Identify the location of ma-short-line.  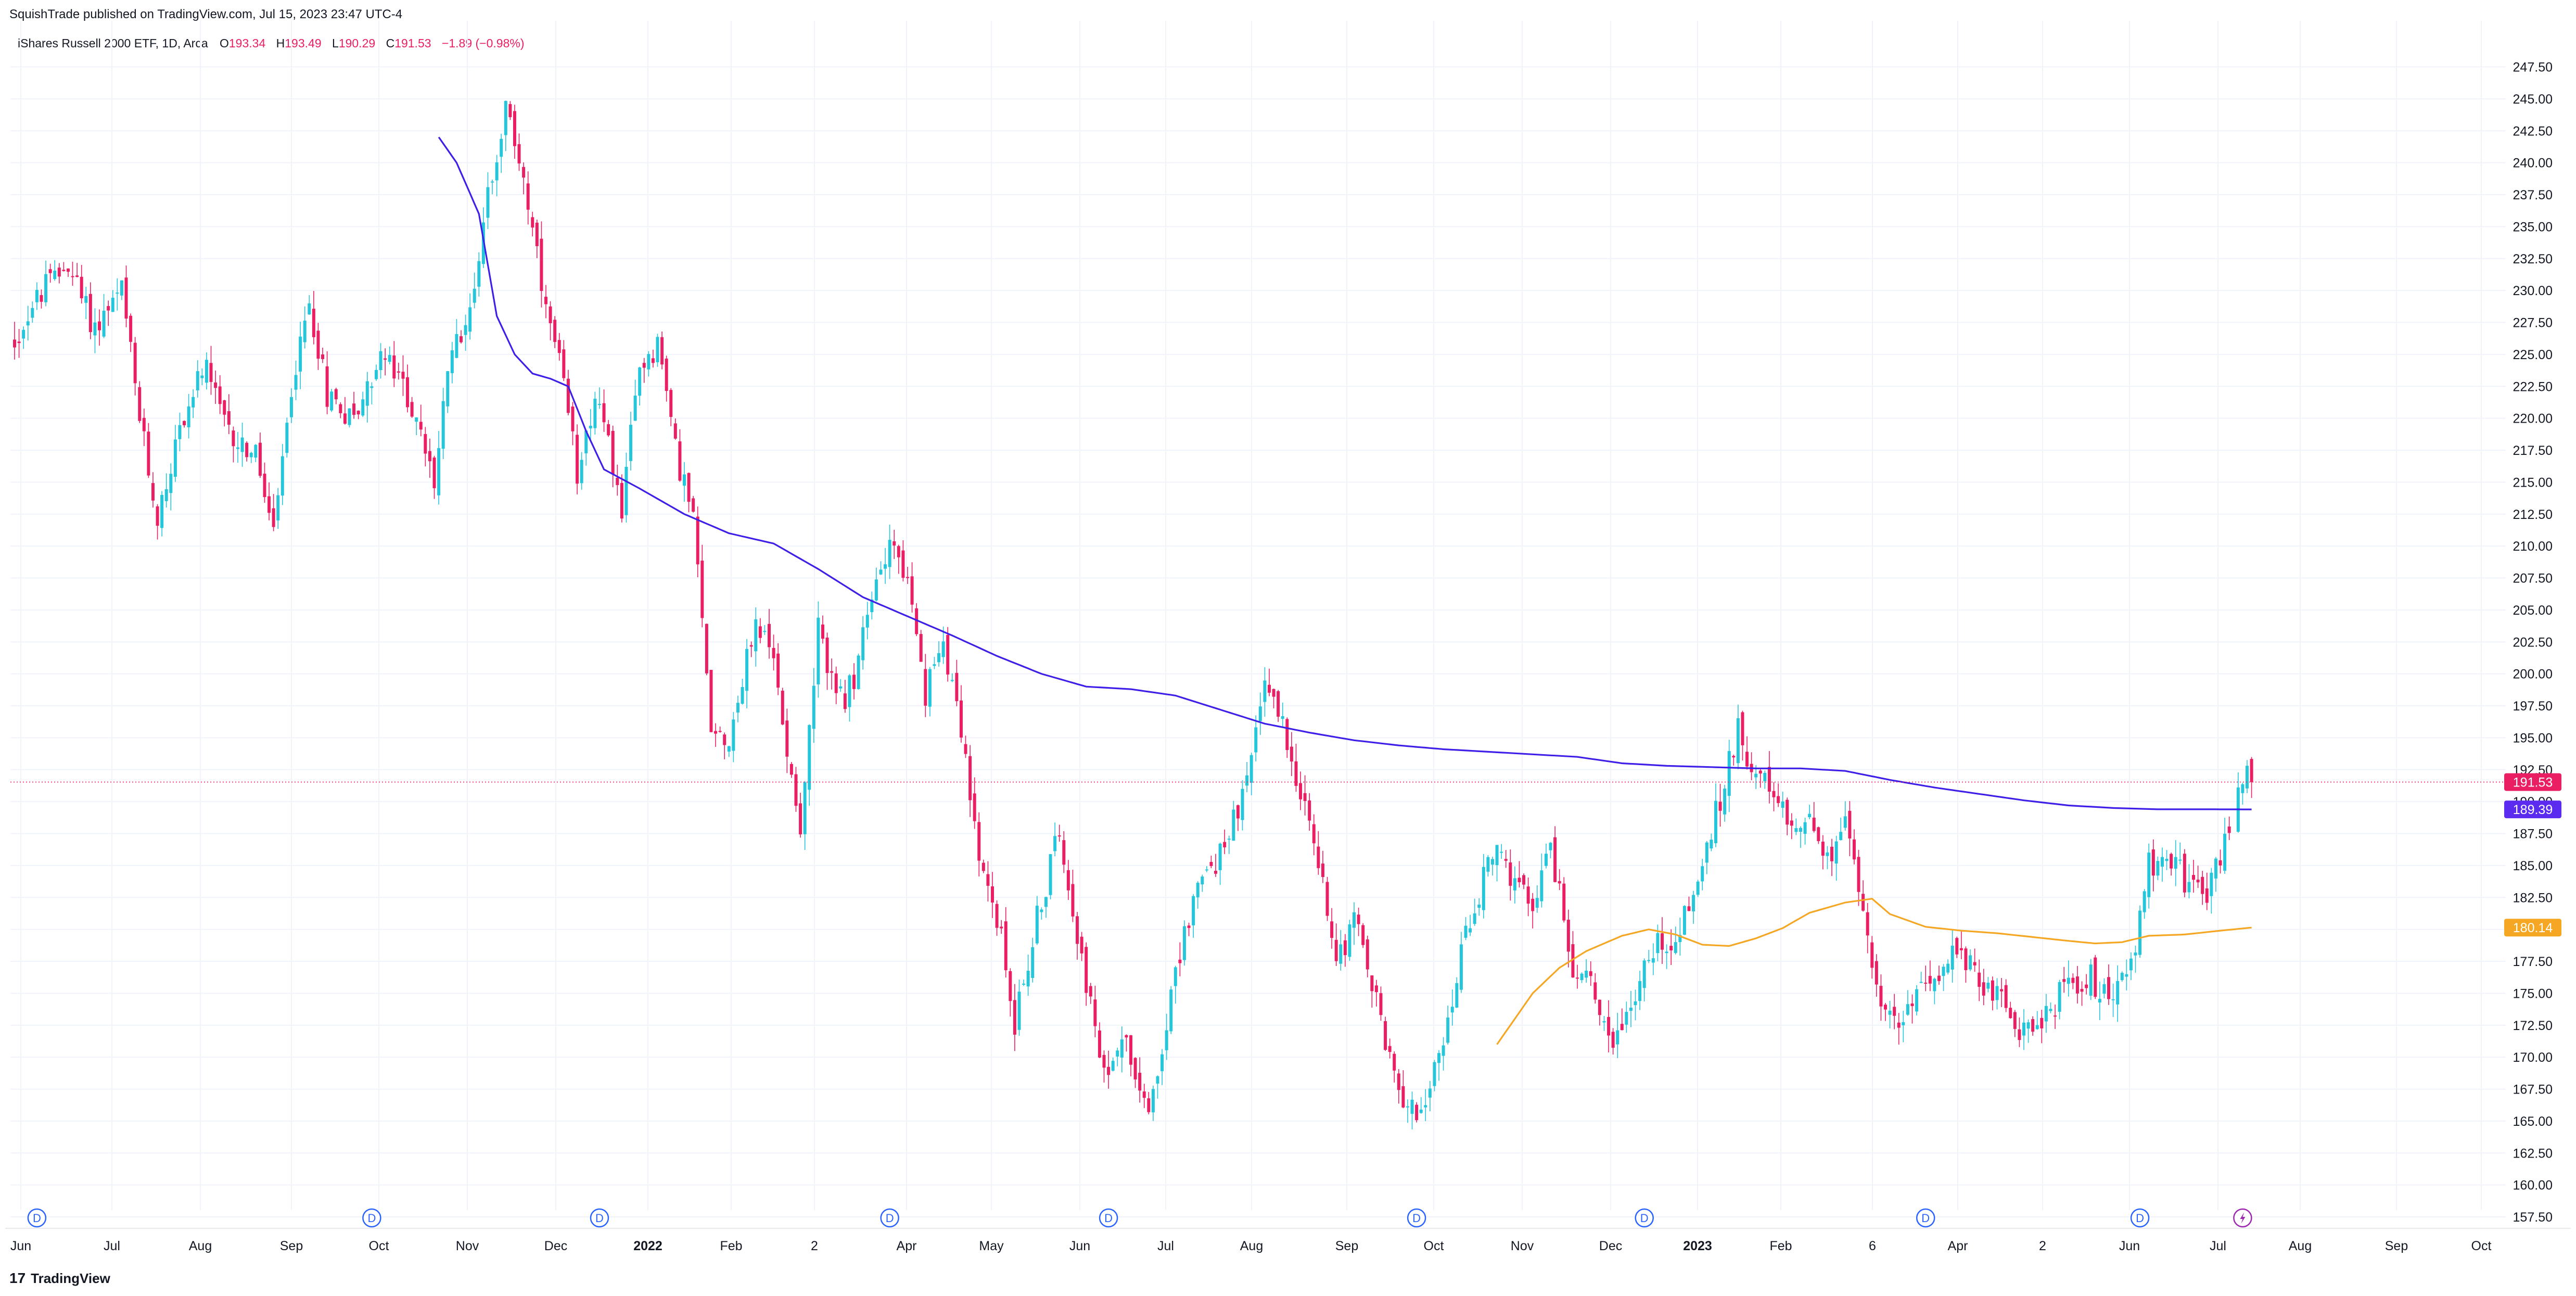
(1874, 971).